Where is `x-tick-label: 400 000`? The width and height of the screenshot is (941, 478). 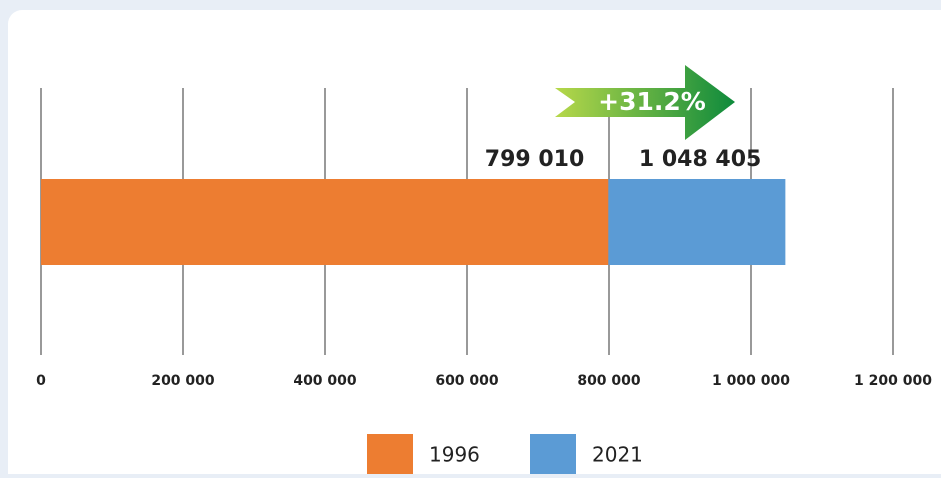 x-tick-label: 400 000 is located at coordinates (325, 381).